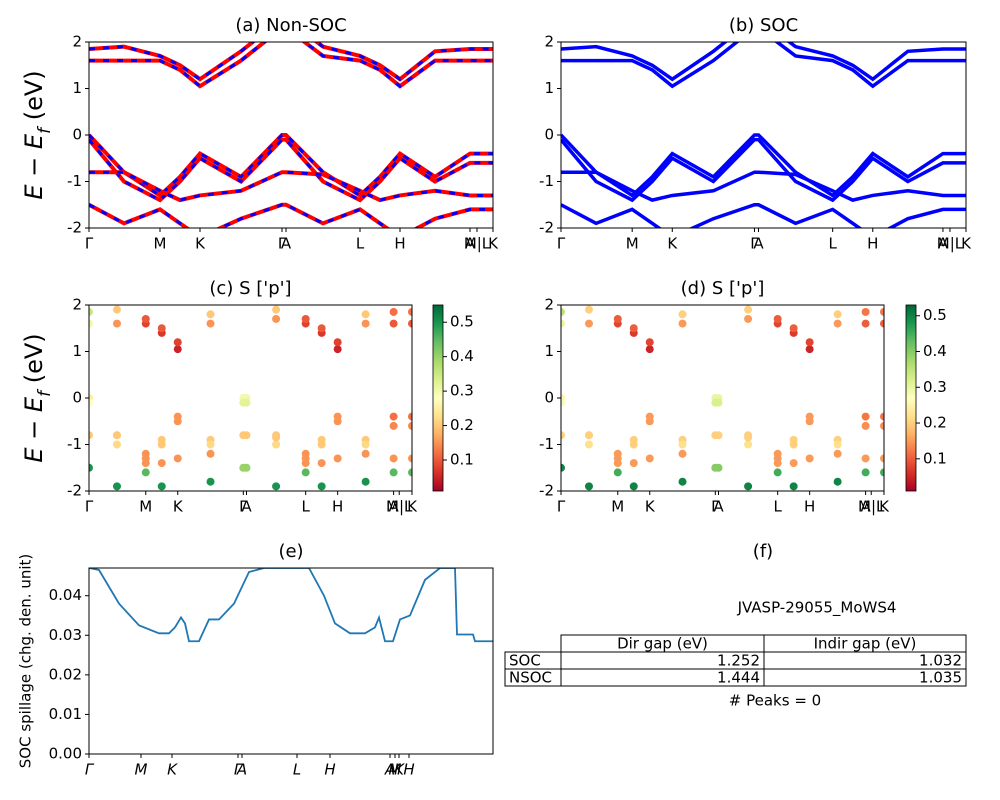  Describe the element at coordinates (291, 661) in the screenshot. I see `axes-frame` at that location.